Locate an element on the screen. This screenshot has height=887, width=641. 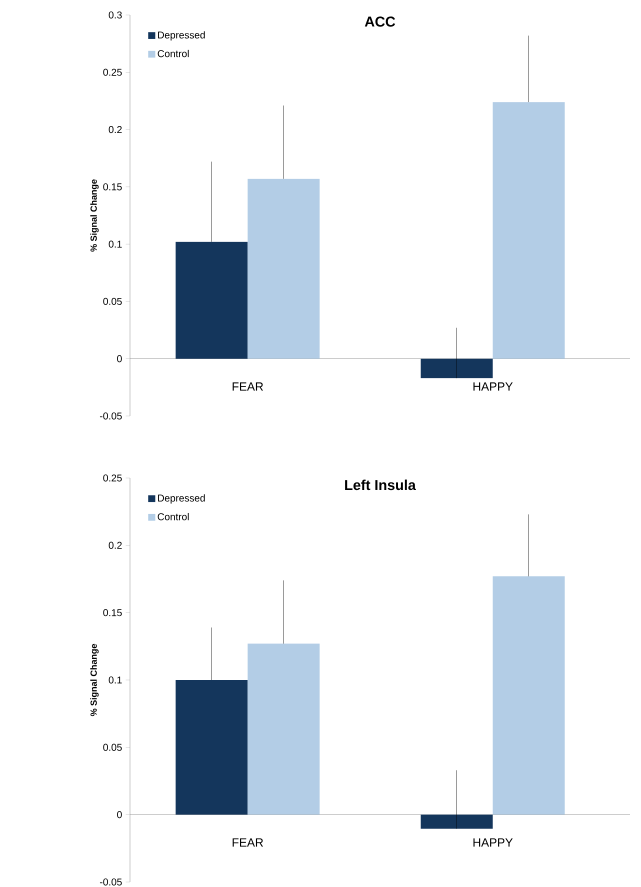
chart-title: Left Insula is located at coordinates (380, 485).